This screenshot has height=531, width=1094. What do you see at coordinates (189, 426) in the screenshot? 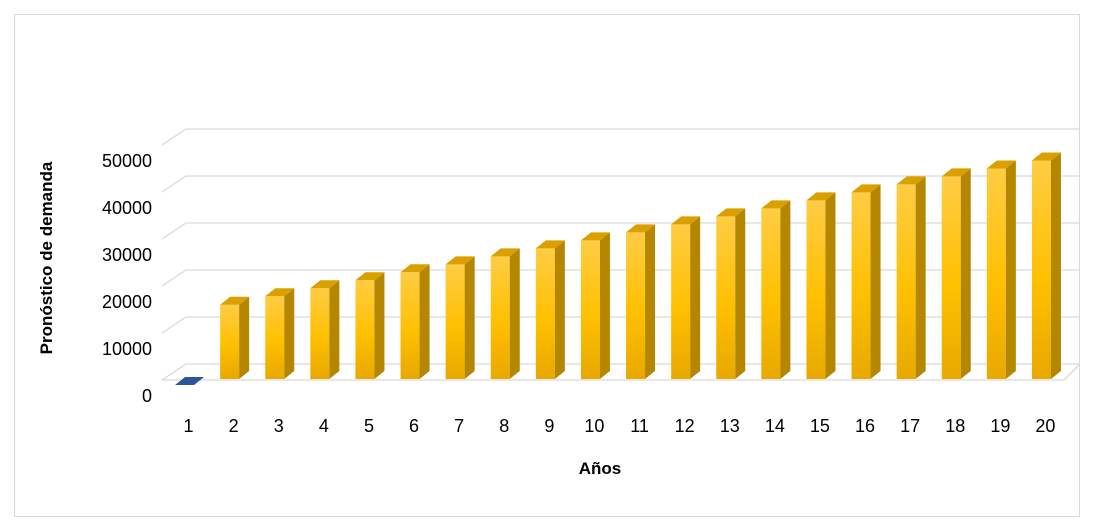
I see `x-tick-label: 1` at bounding box center [189, 426].